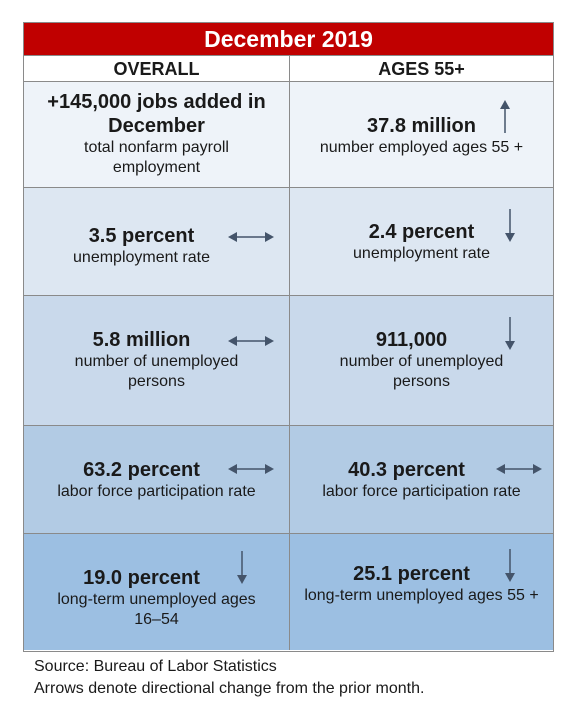 The height and width of the screenshot is (728, 576). I want to click on ages55-value: 25.1 percent, so click(411, 574).